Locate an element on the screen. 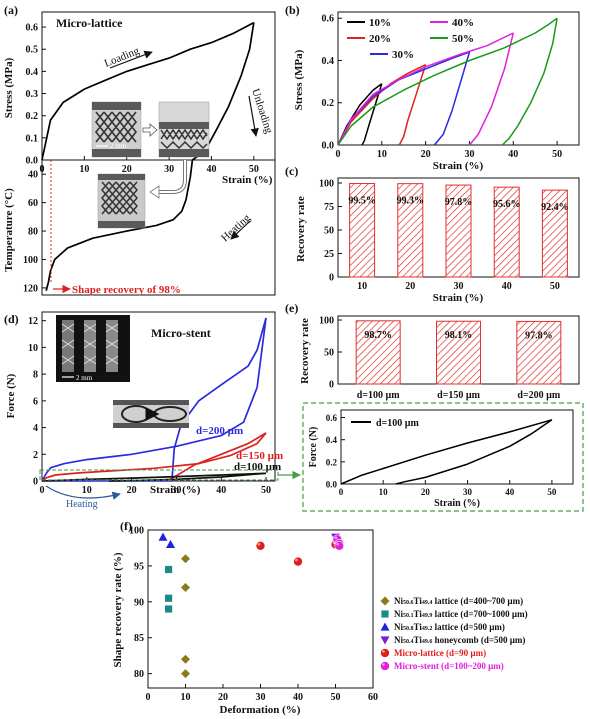 This screenshot has height=719, width=590. panel-c-bars: 99.5% 99.3% 97.8% 95.6% 92.4% is located at coordinates (458, 230).